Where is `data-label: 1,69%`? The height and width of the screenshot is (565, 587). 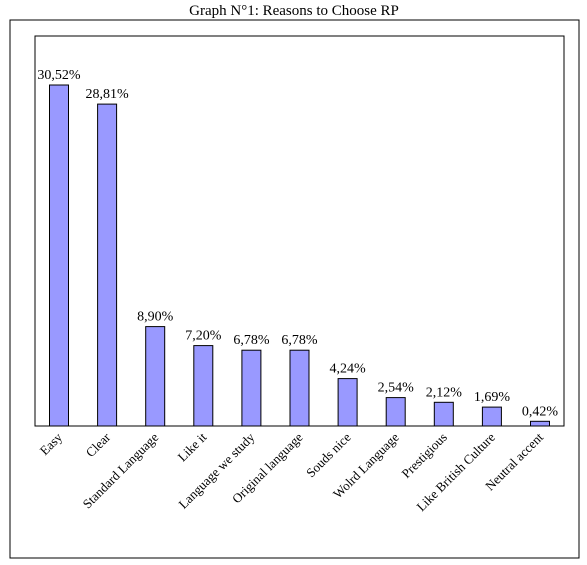 data-label: 1,69% is located at coordinates (492, 397).